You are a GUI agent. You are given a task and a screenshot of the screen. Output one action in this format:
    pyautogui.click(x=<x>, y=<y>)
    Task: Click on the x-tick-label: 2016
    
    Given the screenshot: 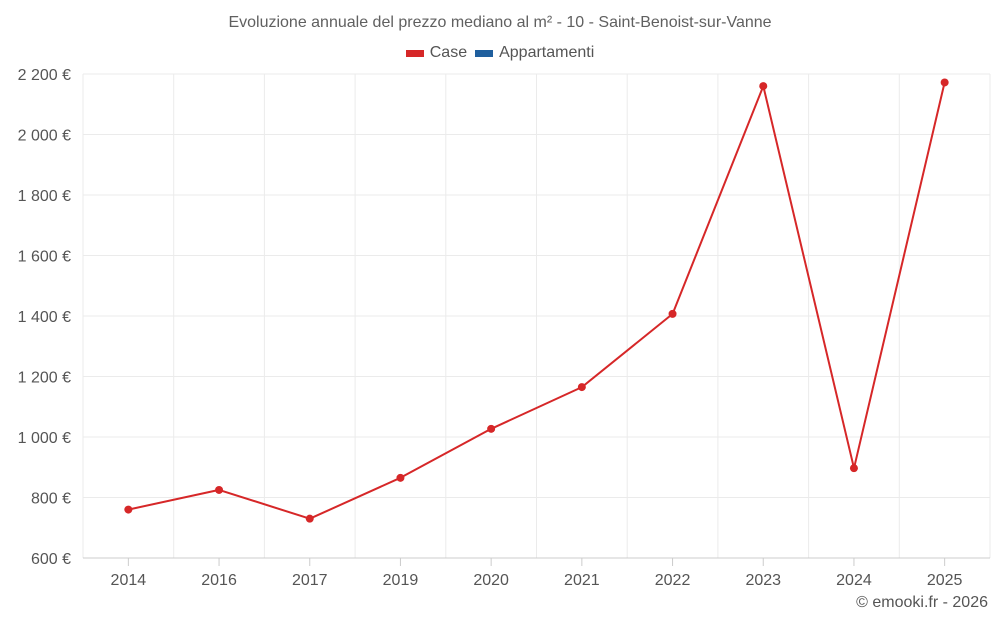 What is the action you would take?
    pyautogui.click(x=219, y=580)
    